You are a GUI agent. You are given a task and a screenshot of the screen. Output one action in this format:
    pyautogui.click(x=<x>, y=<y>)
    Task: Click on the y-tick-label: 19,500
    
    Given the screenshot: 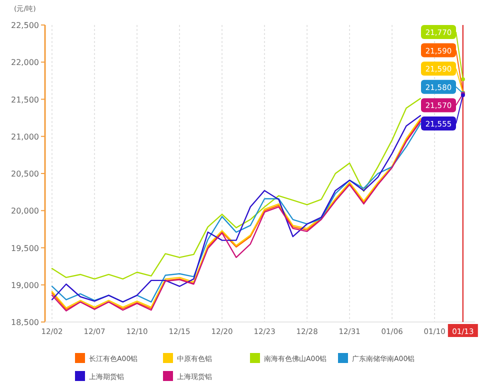 What is the action you would take?
    pyautogui.click(x=25, y=248)
    